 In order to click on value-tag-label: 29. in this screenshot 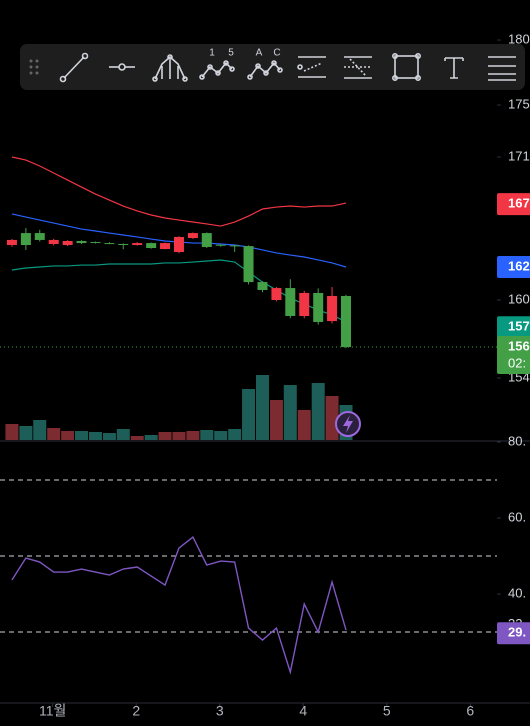, I will do `click(517, 632)`.